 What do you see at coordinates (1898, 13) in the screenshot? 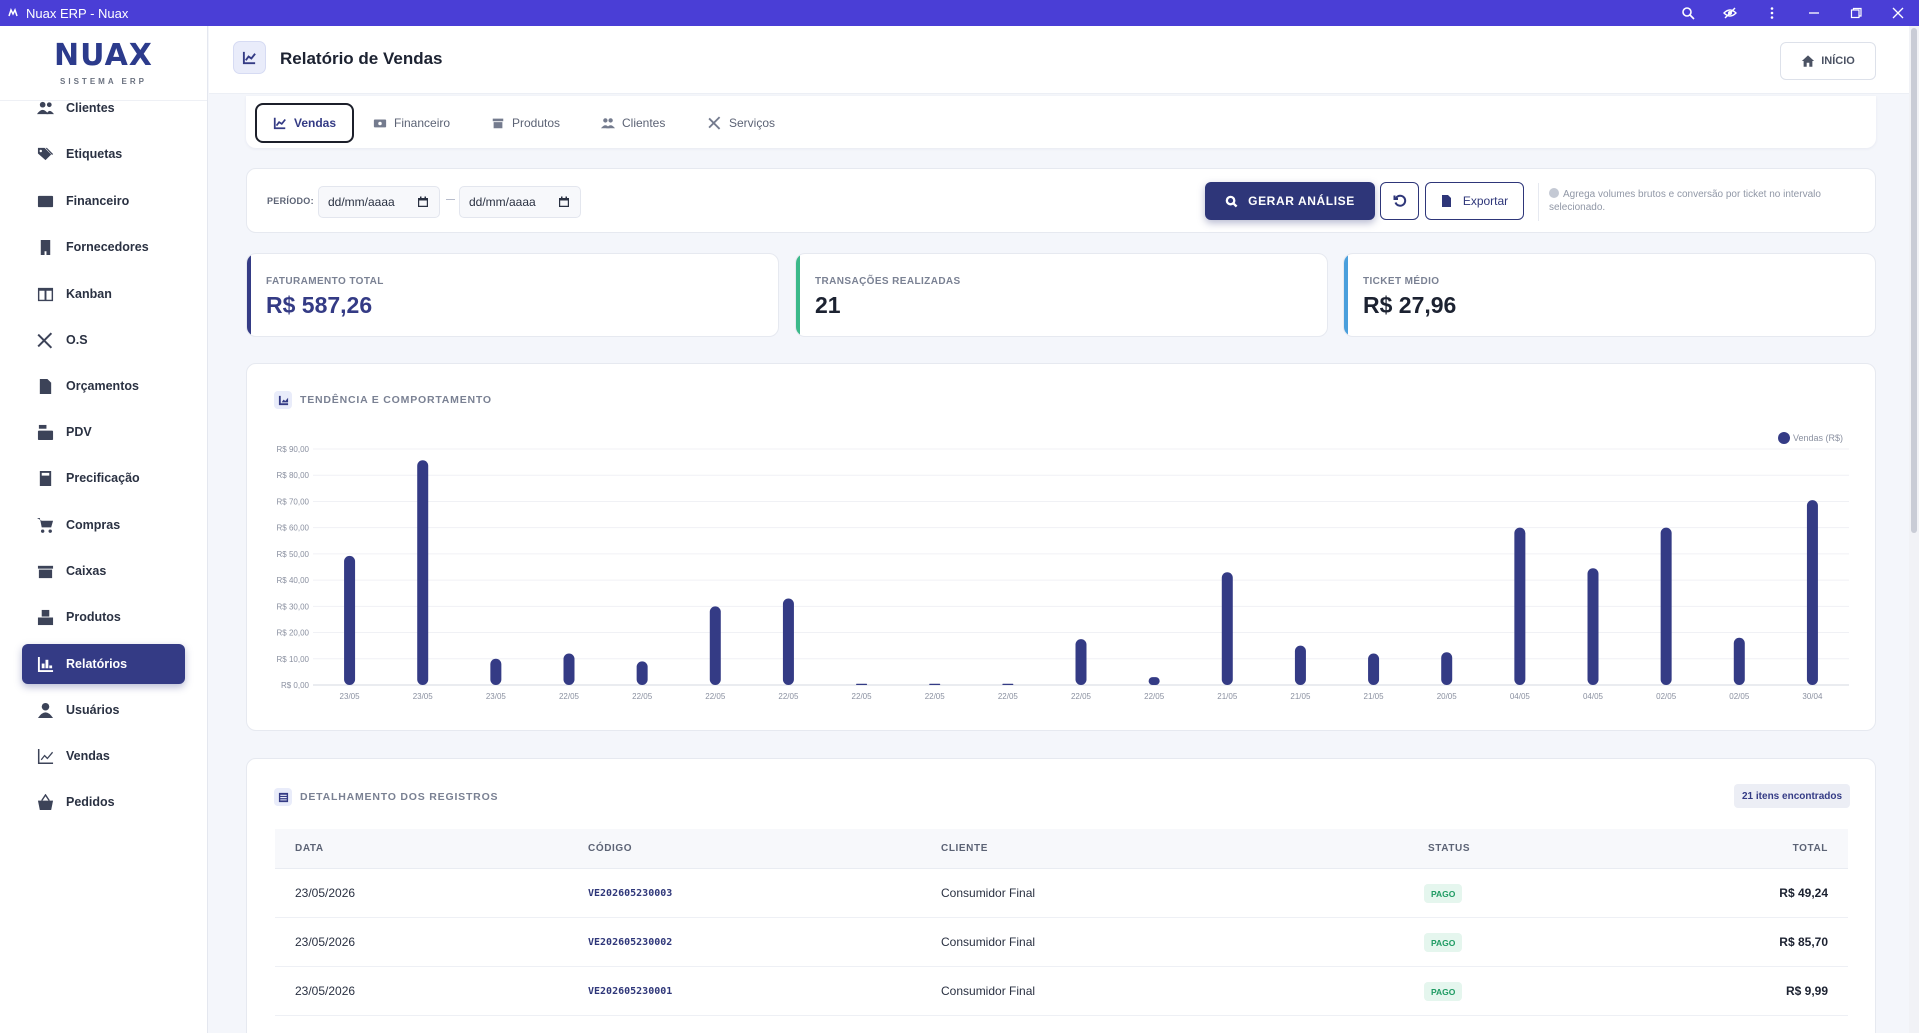
I see `close-icon` at bounding box center [1898, 13].